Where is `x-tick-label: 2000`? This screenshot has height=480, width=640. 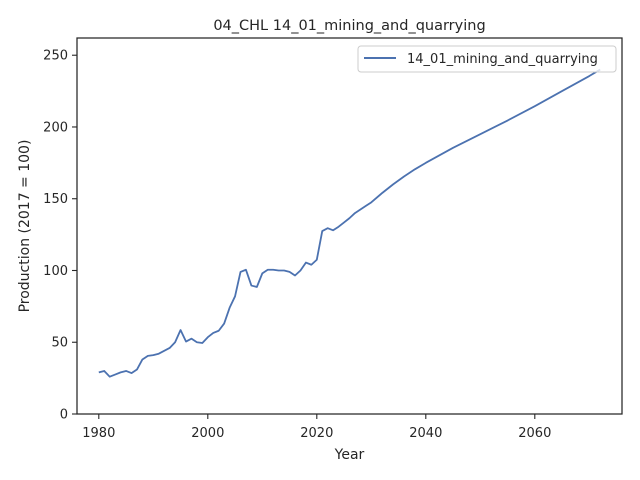 x-tick-label: 2000 is located at coordinates (207, 433).